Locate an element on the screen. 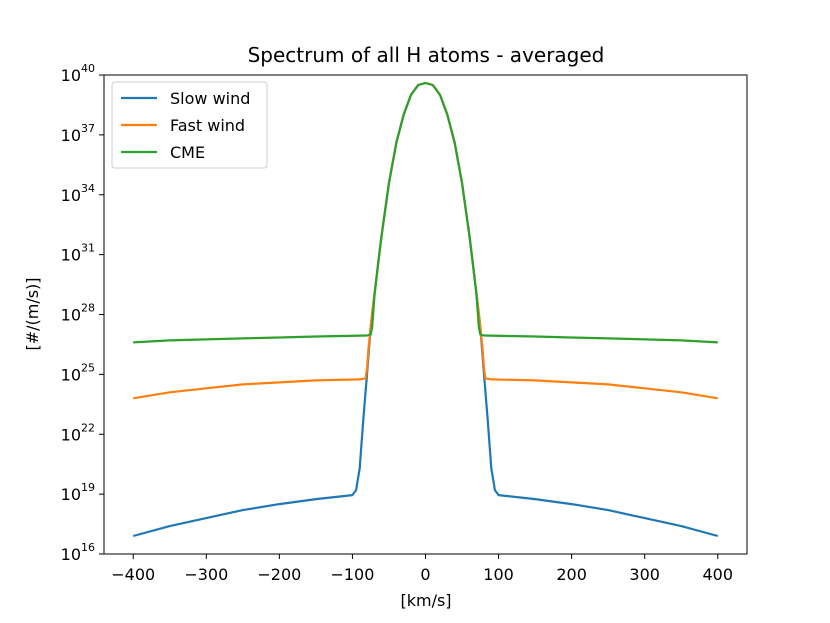  x-tick-label: 200 is located at coordinates (571, 574).